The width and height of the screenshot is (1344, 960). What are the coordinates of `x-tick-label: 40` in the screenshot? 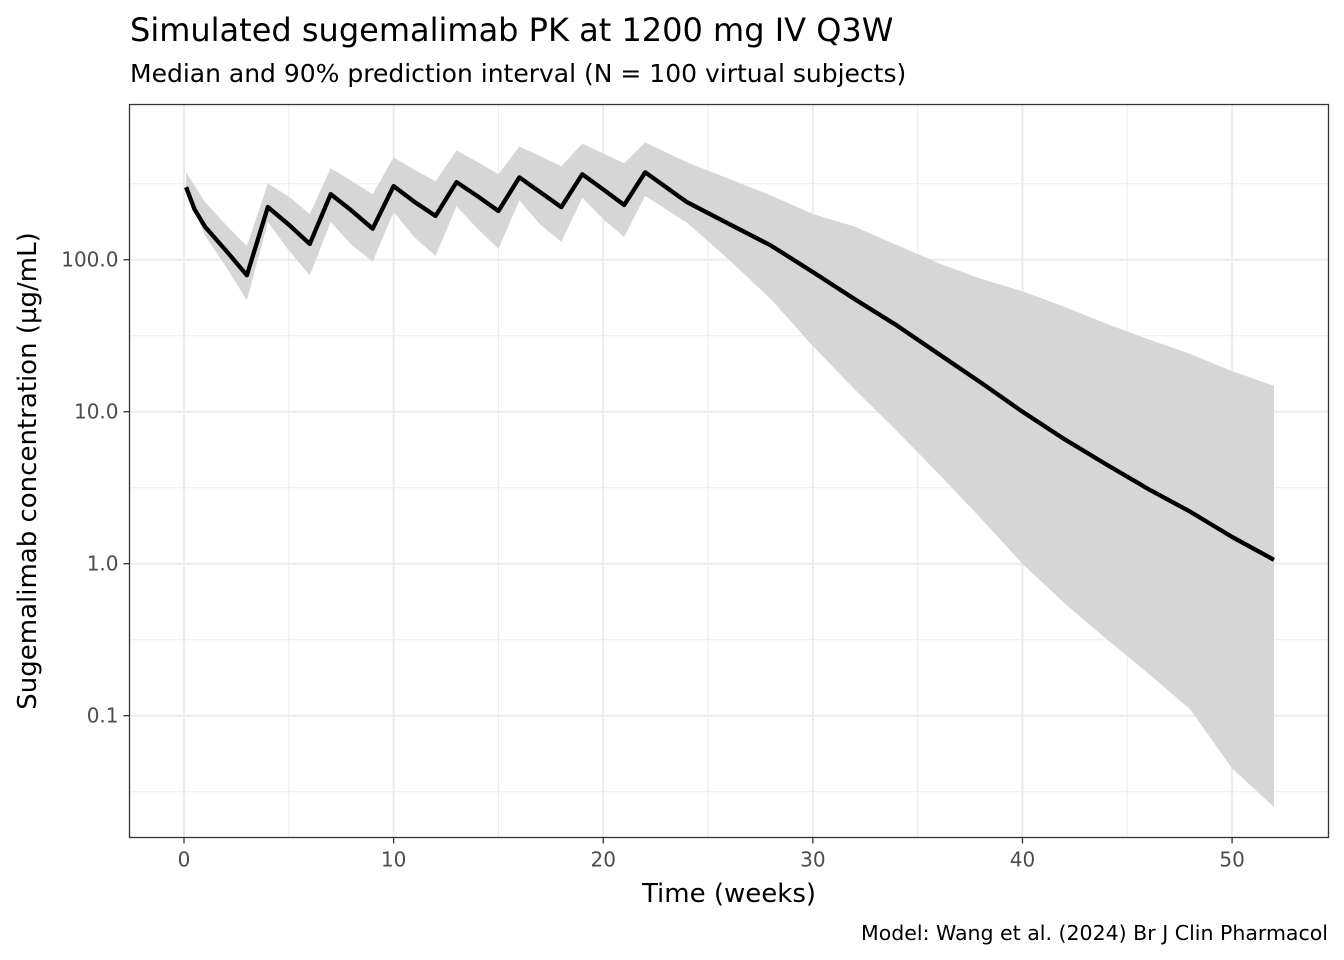 It's located at (1022, 860).